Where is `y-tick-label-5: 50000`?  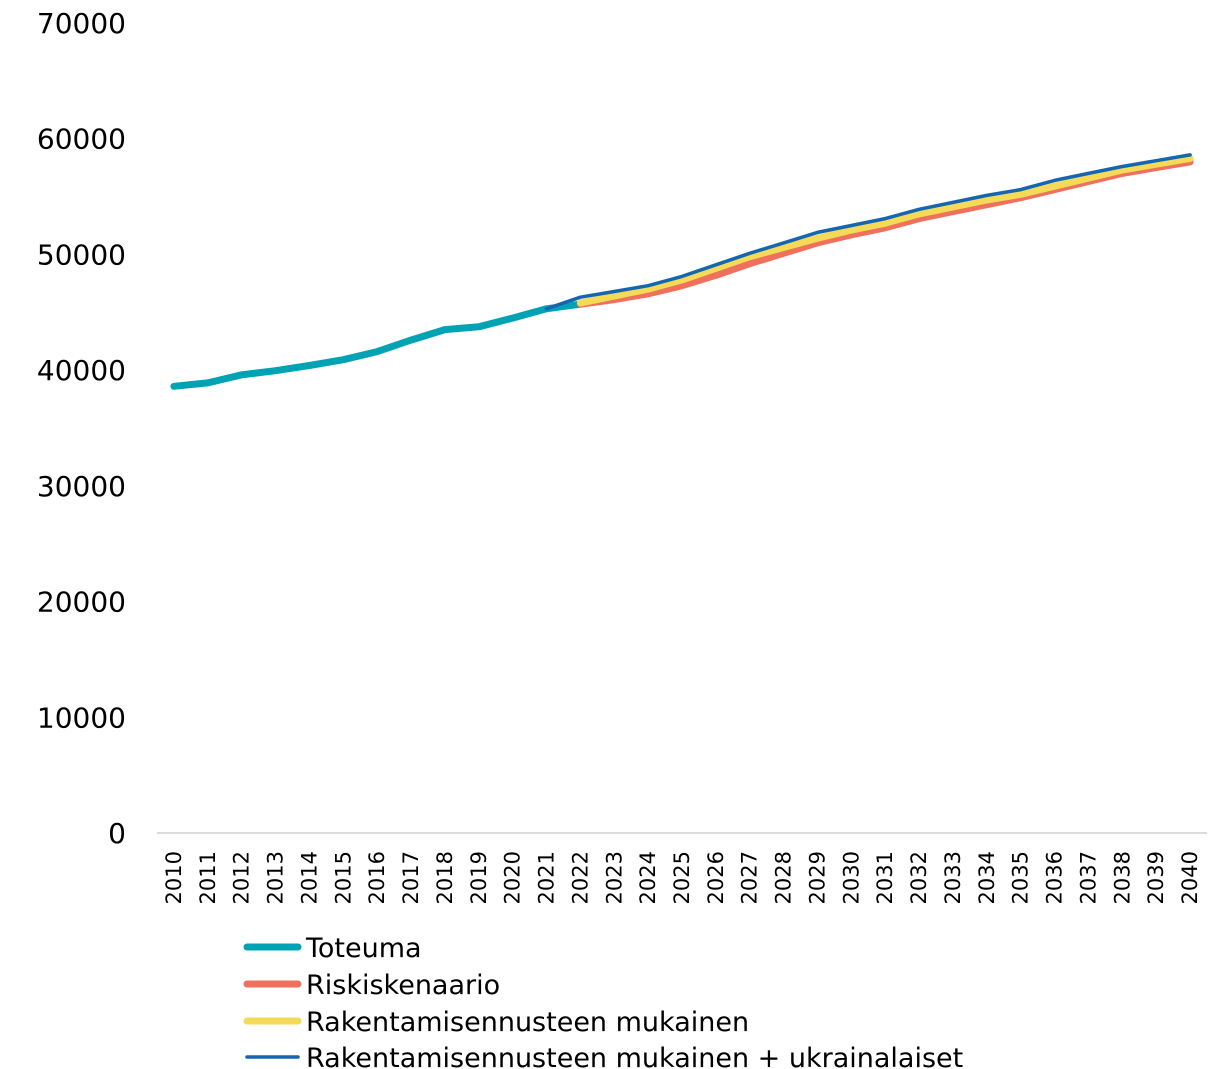
y-tick-label-5: 50000 is located at coordinates (81, 254).